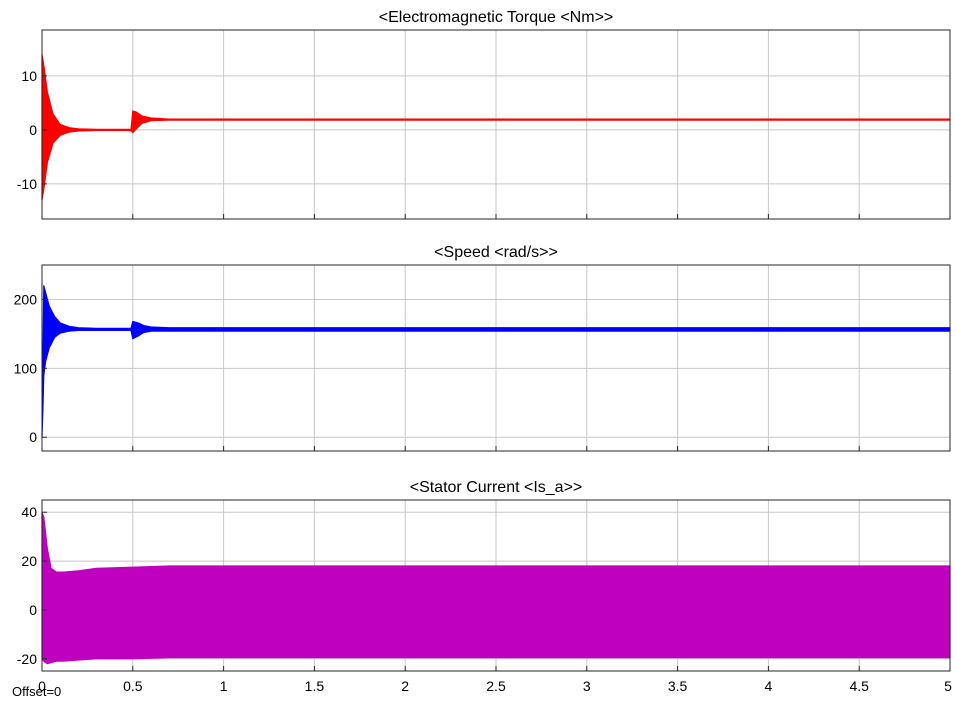  I want to click on current-xtick-label-7: 3.5, so click(678, 686).